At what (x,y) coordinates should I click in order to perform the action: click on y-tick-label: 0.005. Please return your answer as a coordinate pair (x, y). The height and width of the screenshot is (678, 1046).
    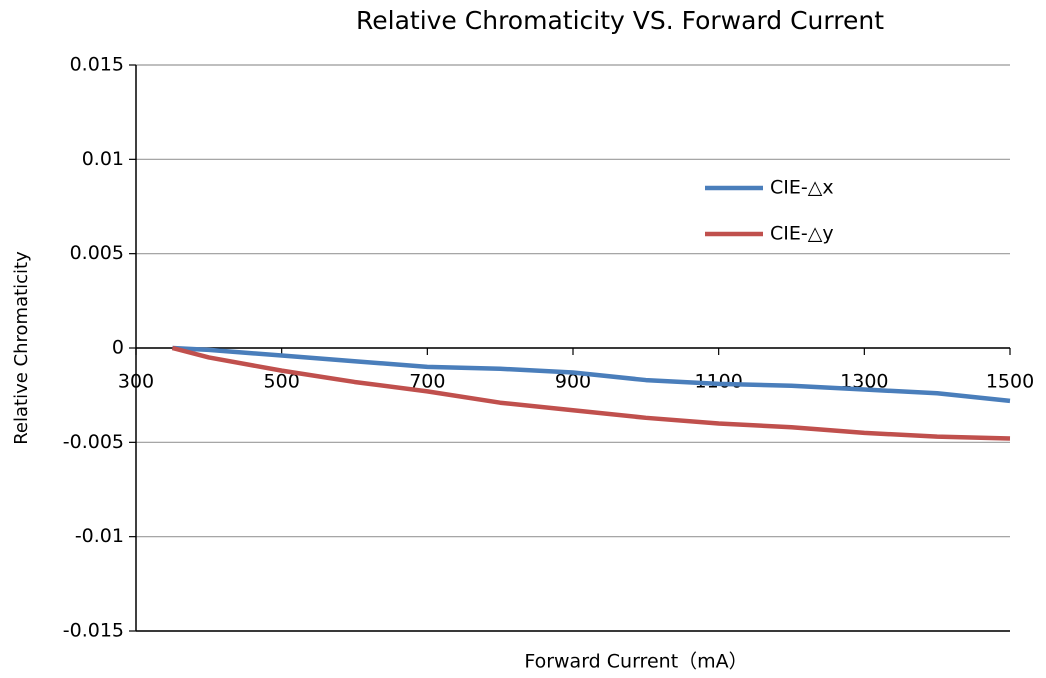
    Looking at the image, I should click on (97, 253).